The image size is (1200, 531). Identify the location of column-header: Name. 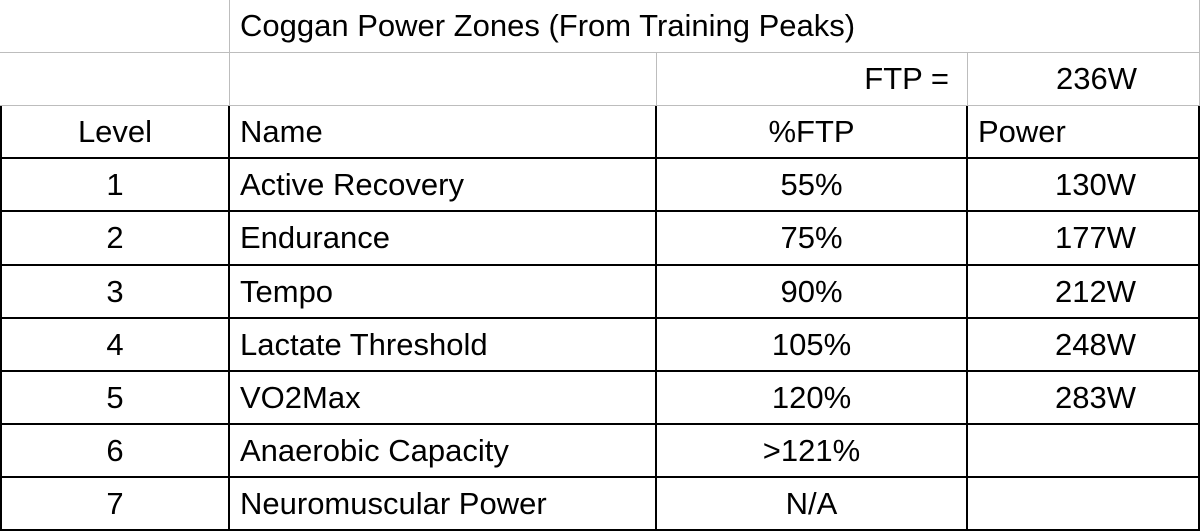
(443, 132).